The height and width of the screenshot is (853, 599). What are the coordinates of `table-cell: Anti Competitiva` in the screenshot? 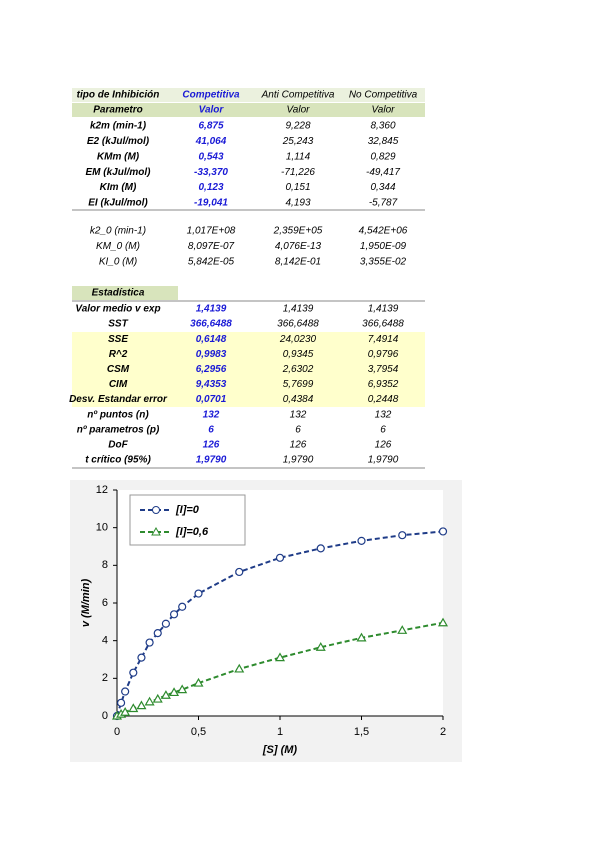 It's located at (298, 95).